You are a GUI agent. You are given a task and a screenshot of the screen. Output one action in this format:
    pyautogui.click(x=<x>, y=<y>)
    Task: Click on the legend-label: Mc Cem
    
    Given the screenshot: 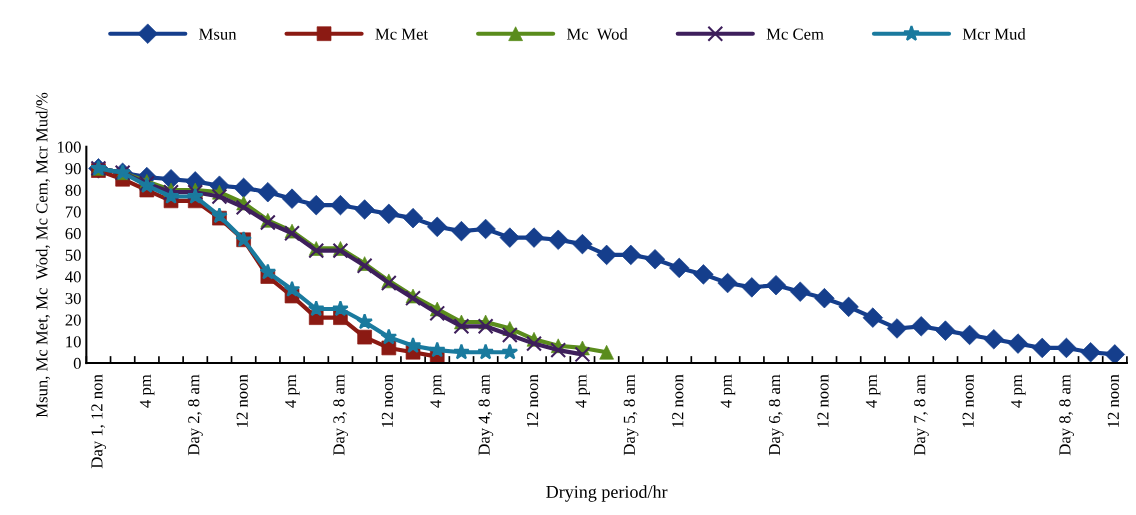 What is the action you would take?
    pyautogui.click(x=795, y=34)
    